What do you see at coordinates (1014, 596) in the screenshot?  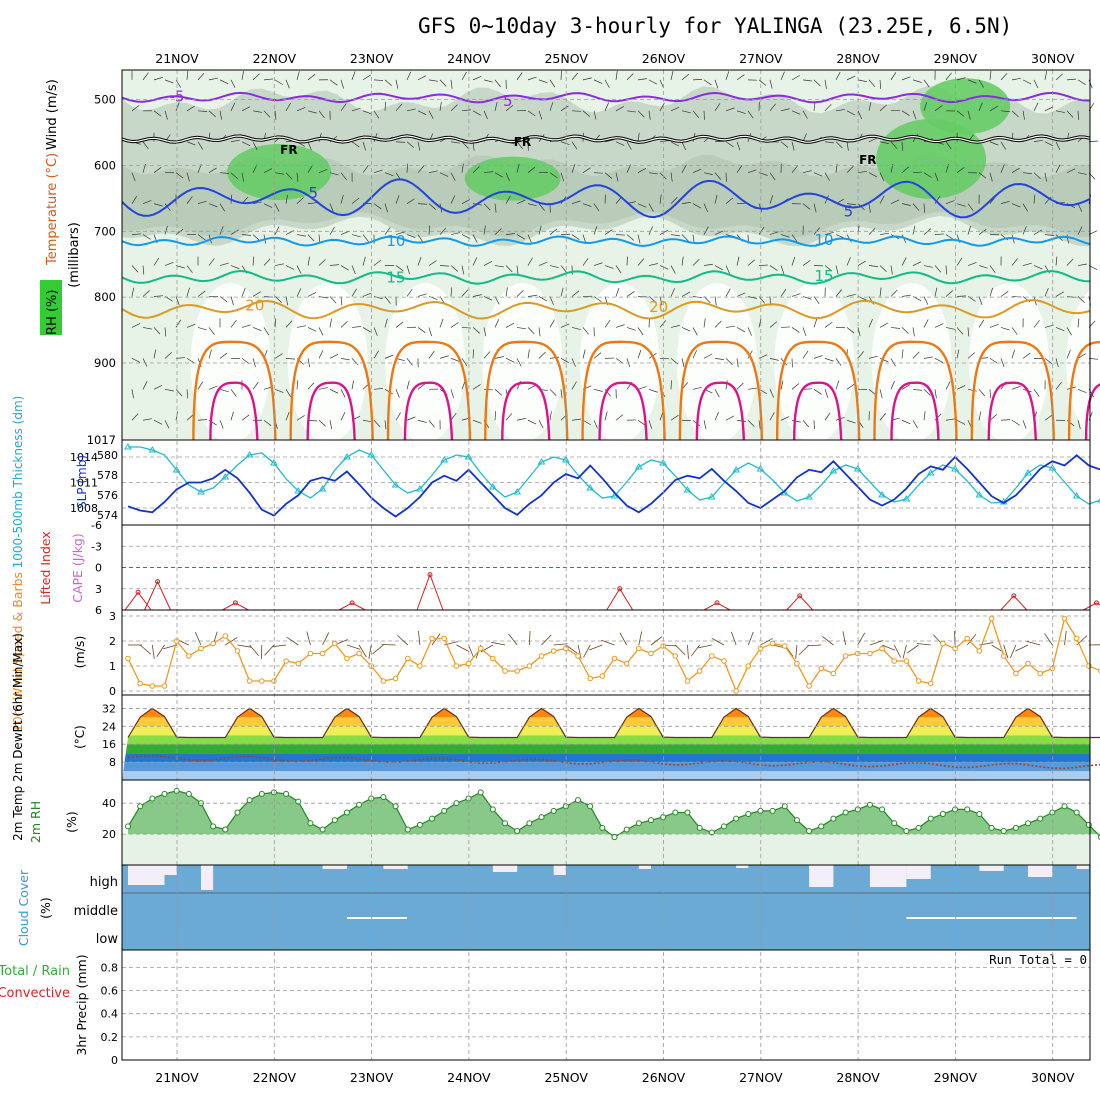 I see `lifted-index-marker` at bounding box center [1014, 596].